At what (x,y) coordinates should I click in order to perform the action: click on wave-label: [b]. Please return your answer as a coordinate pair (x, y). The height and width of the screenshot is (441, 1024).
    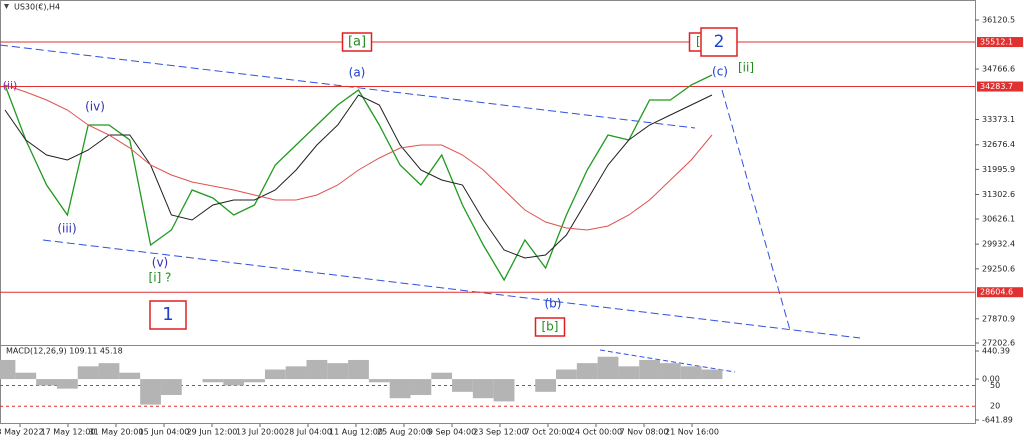
    Looking at the image, I should click on (550, 327).